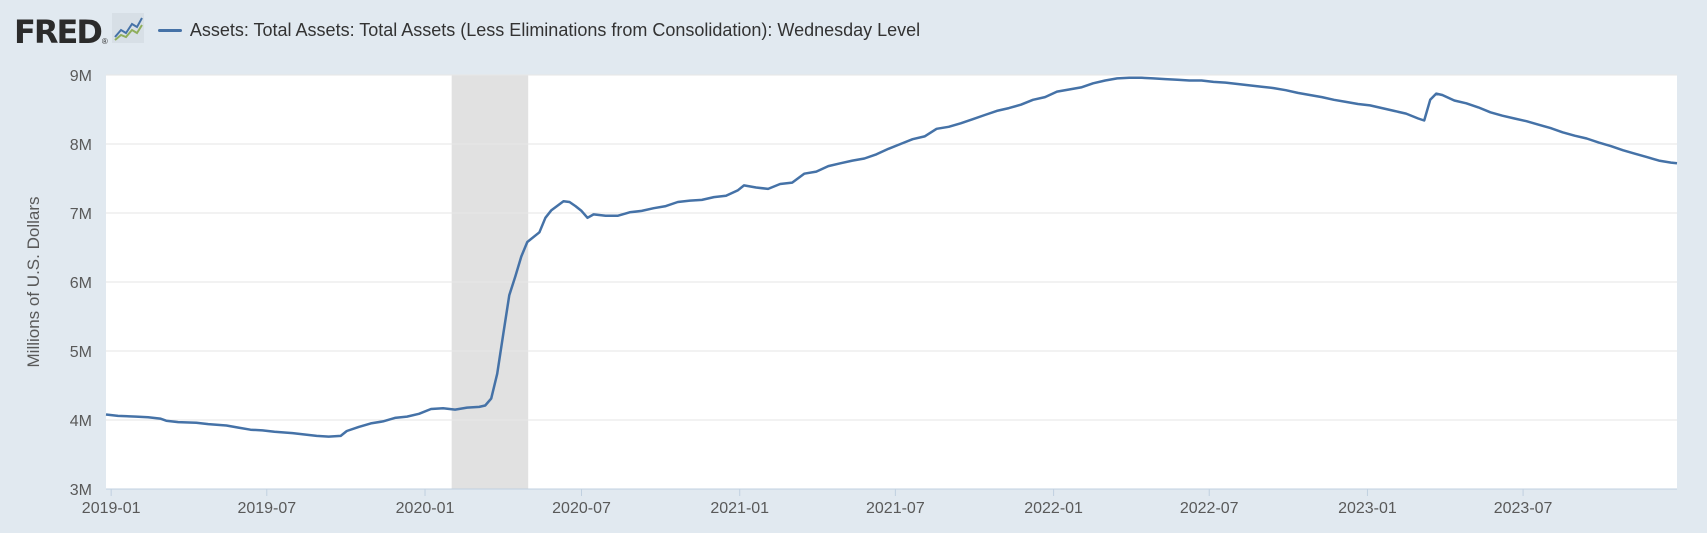 The image size is (1707, 533). Describe the element at coordinates (1209, 508) in the screenshot. I see `x-tick-label: 2022-07` at that location.